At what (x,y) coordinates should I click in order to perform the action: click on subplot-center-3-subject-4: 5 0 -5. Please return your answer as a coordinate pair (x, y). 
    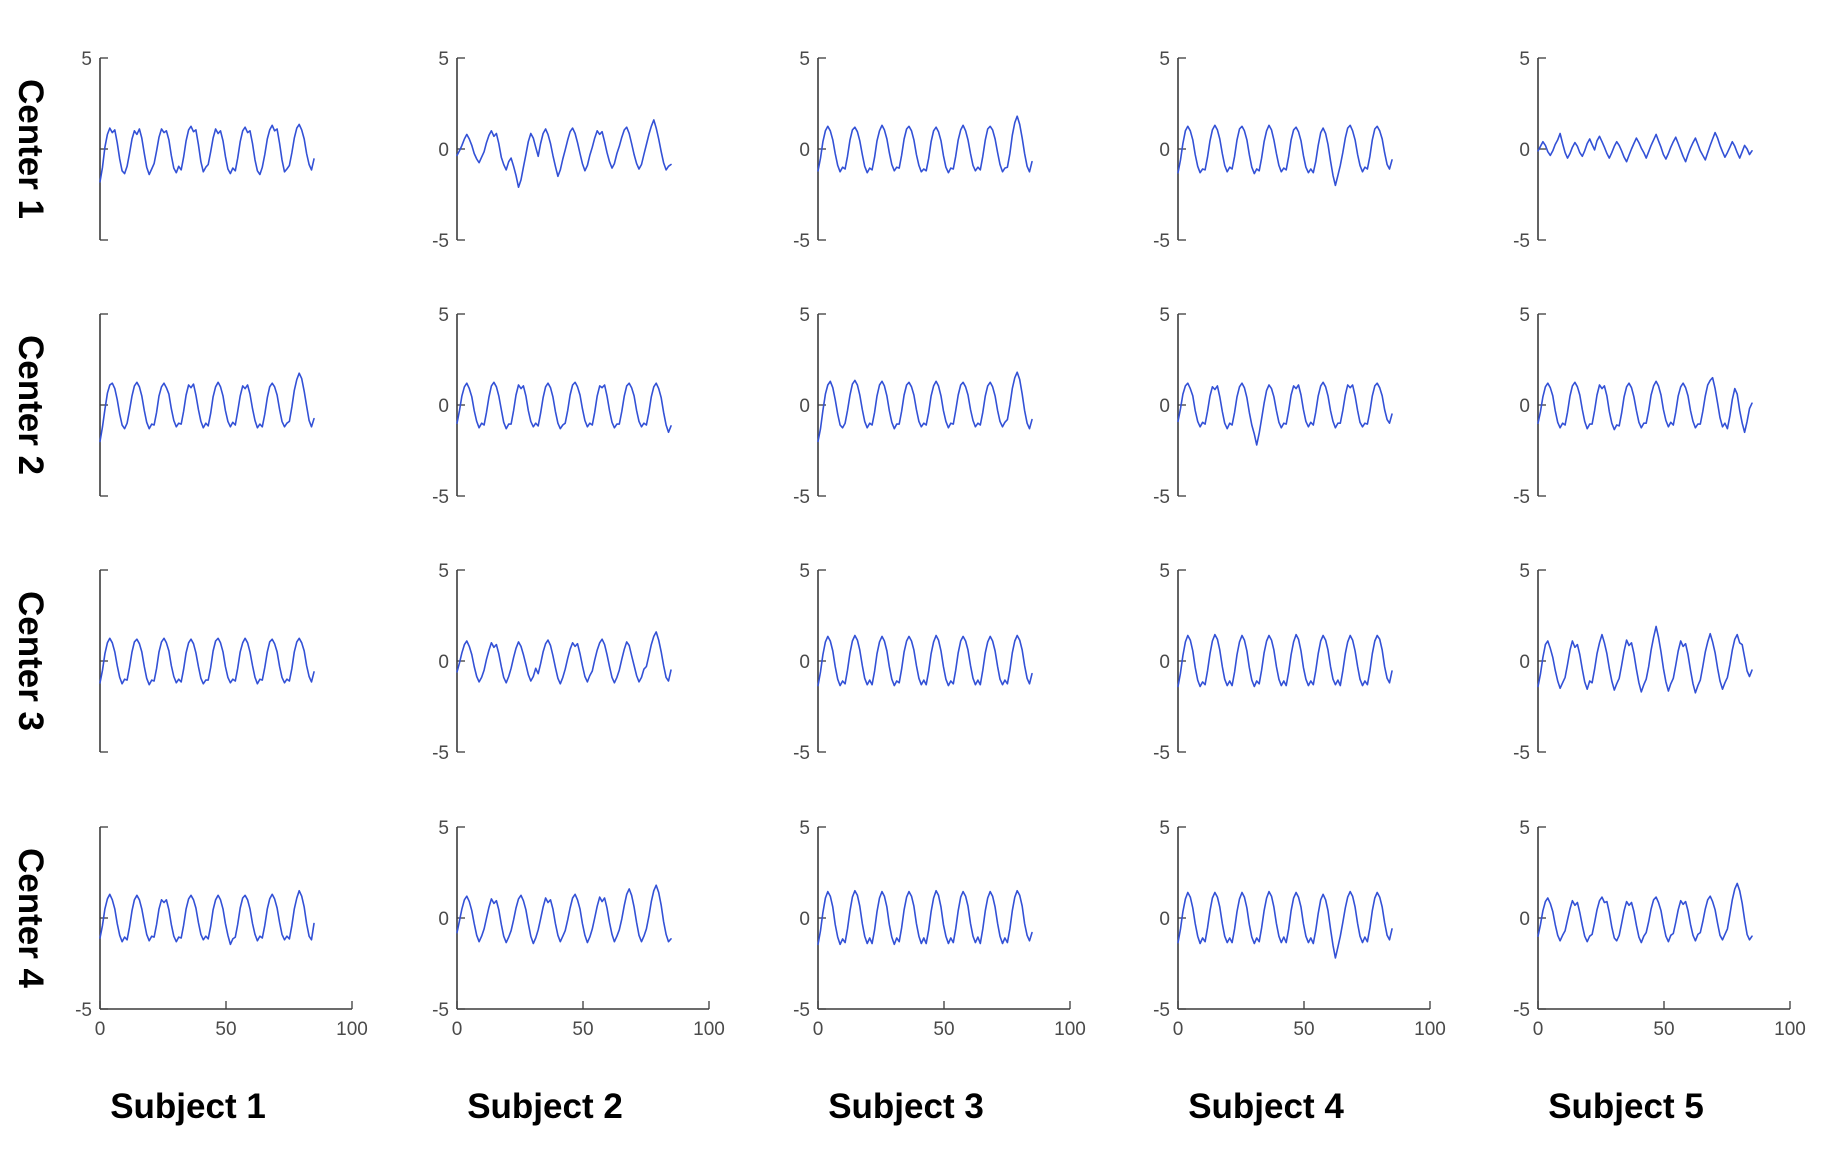
    Looking at the image, I should click on (1283, 677).